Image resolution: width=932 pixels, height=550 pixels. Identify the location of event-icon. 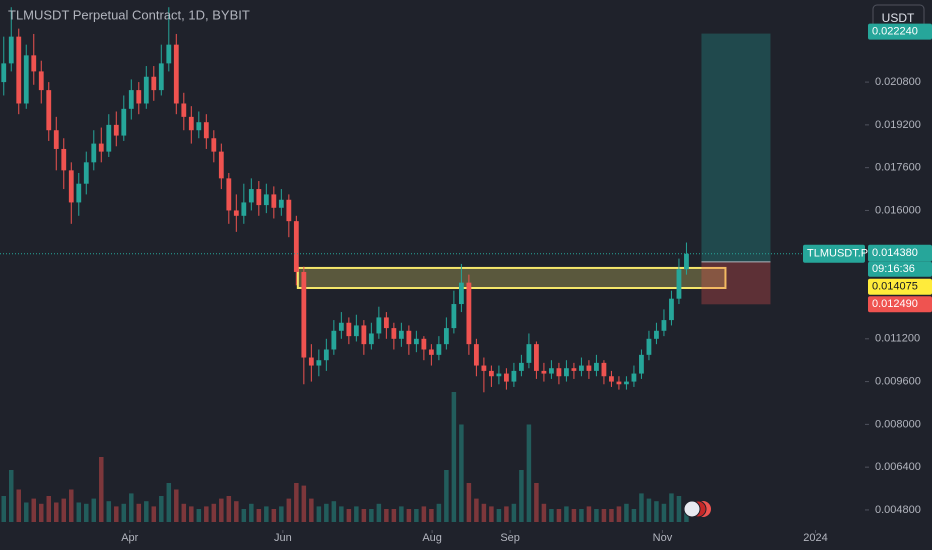
(692, 509).